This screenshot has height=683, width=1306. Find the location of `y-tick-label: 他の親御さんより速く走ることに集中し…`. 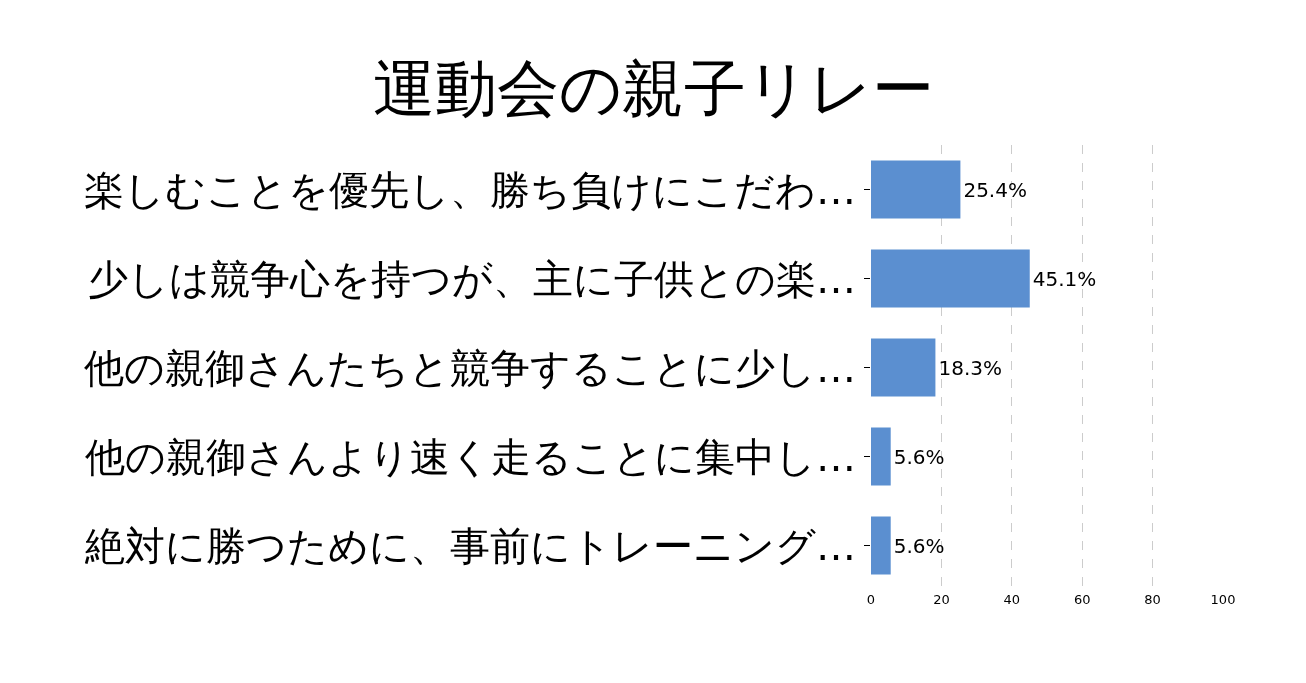

y-tick-label: 他の親御さんより速く走ることに集中し… is located at coordinates (470, 456).